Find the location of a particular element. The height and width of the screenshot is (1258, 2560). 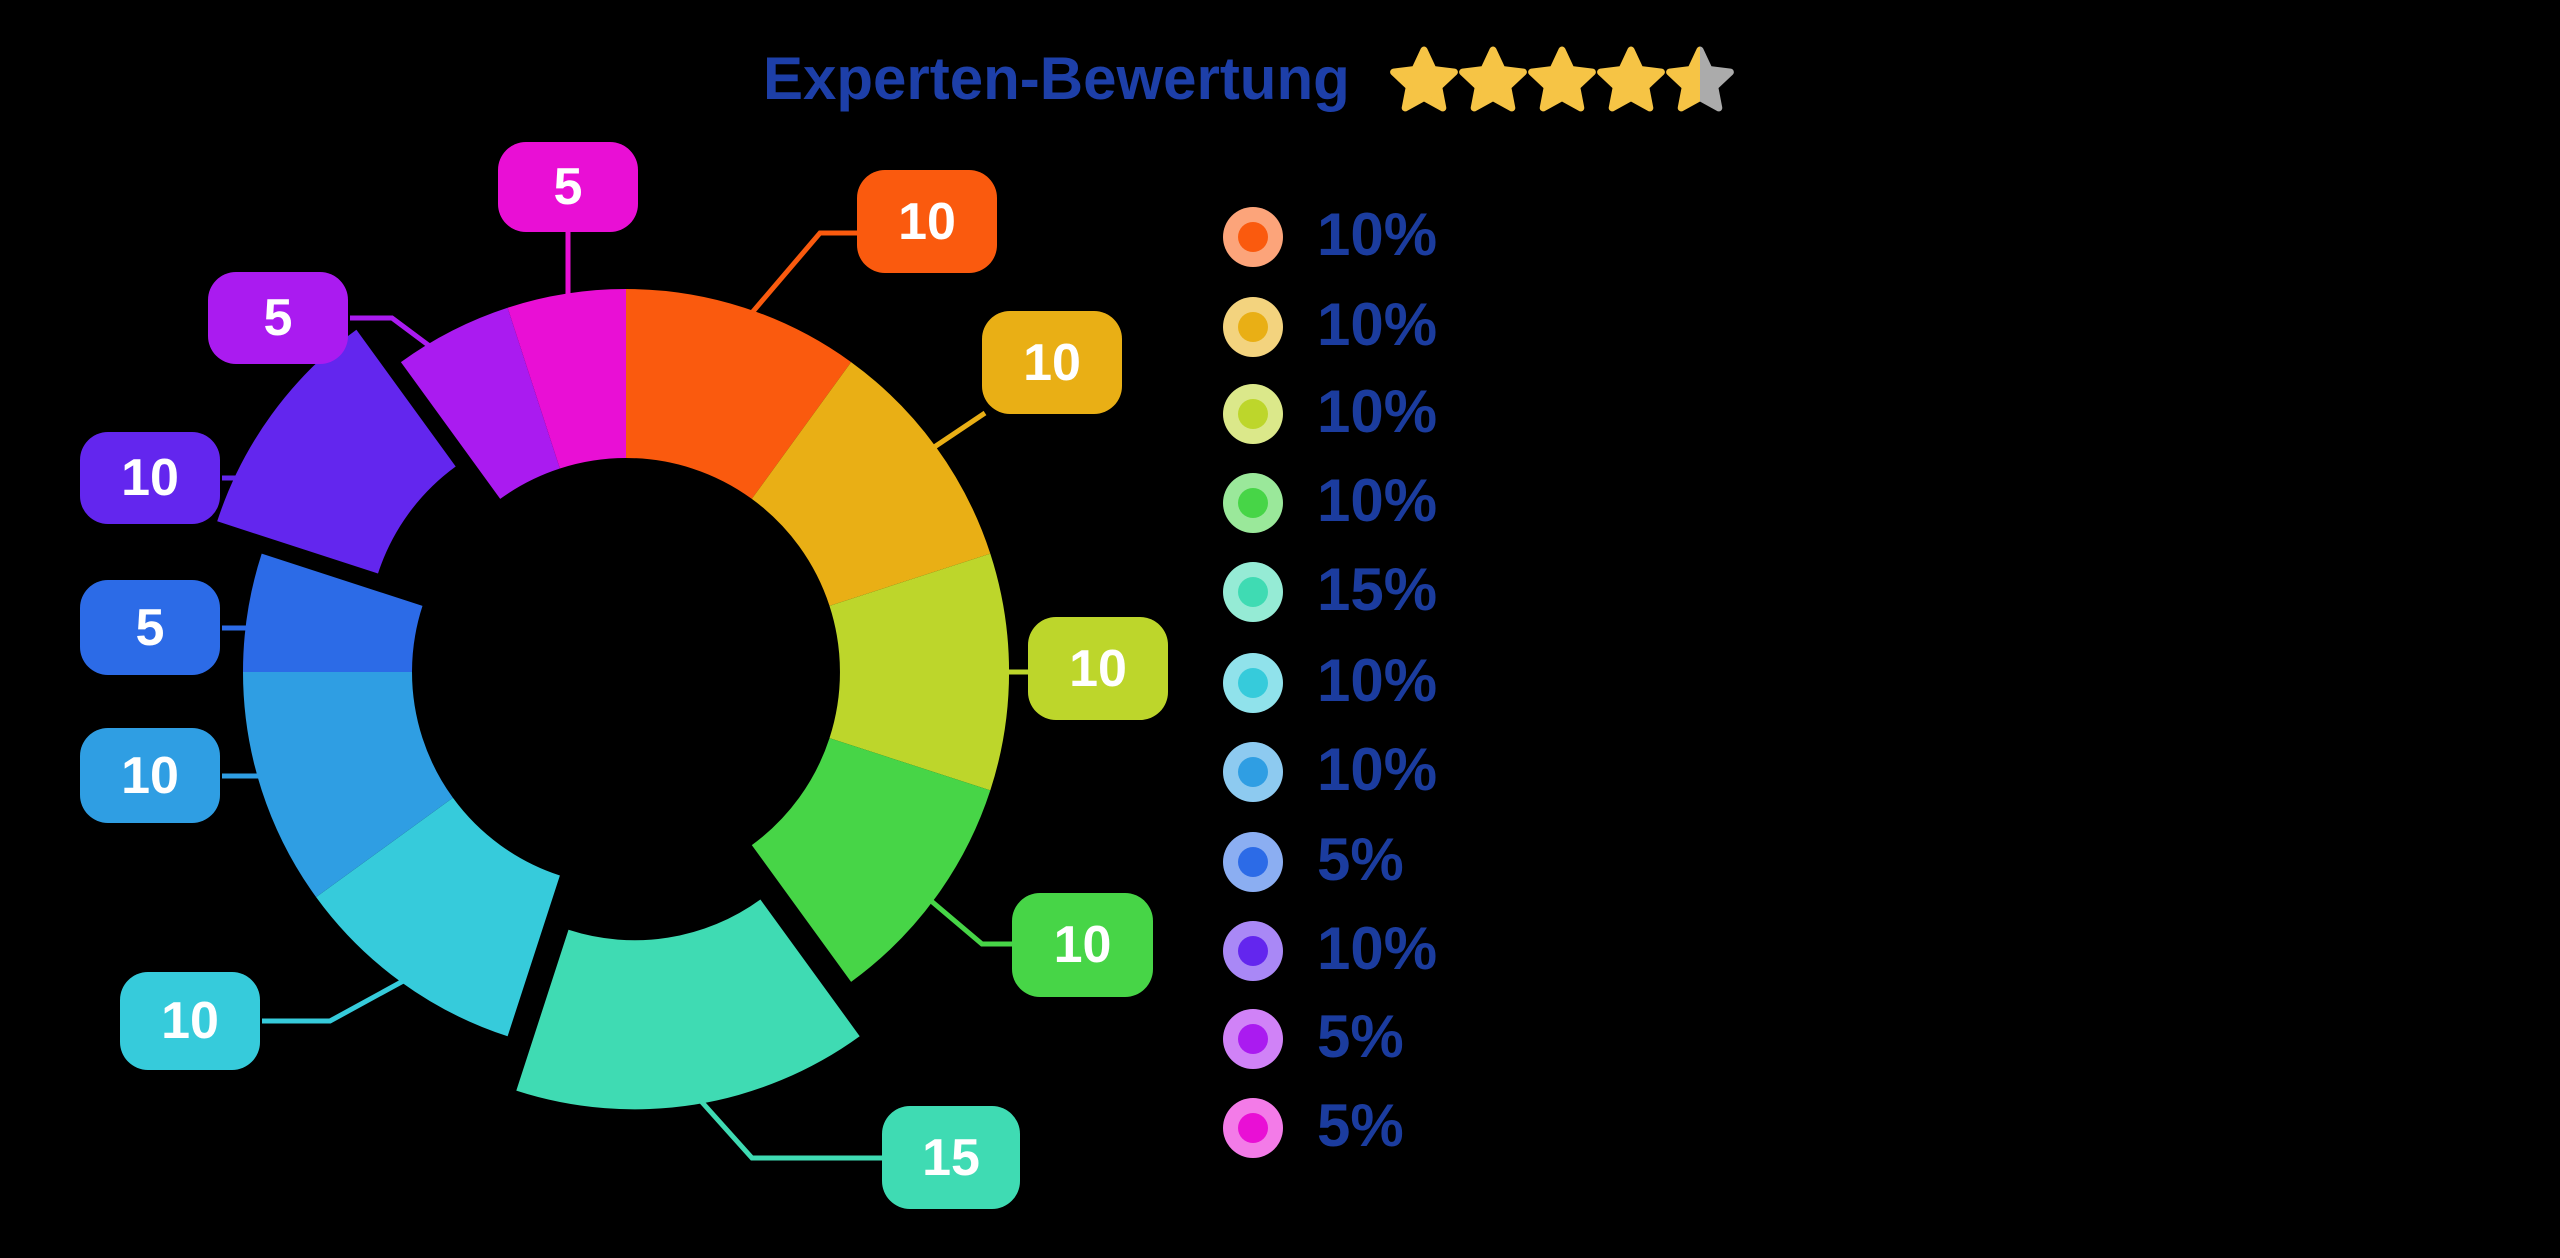

legend-item-segment-gold: 10% is located at coordinates (1330, 327).